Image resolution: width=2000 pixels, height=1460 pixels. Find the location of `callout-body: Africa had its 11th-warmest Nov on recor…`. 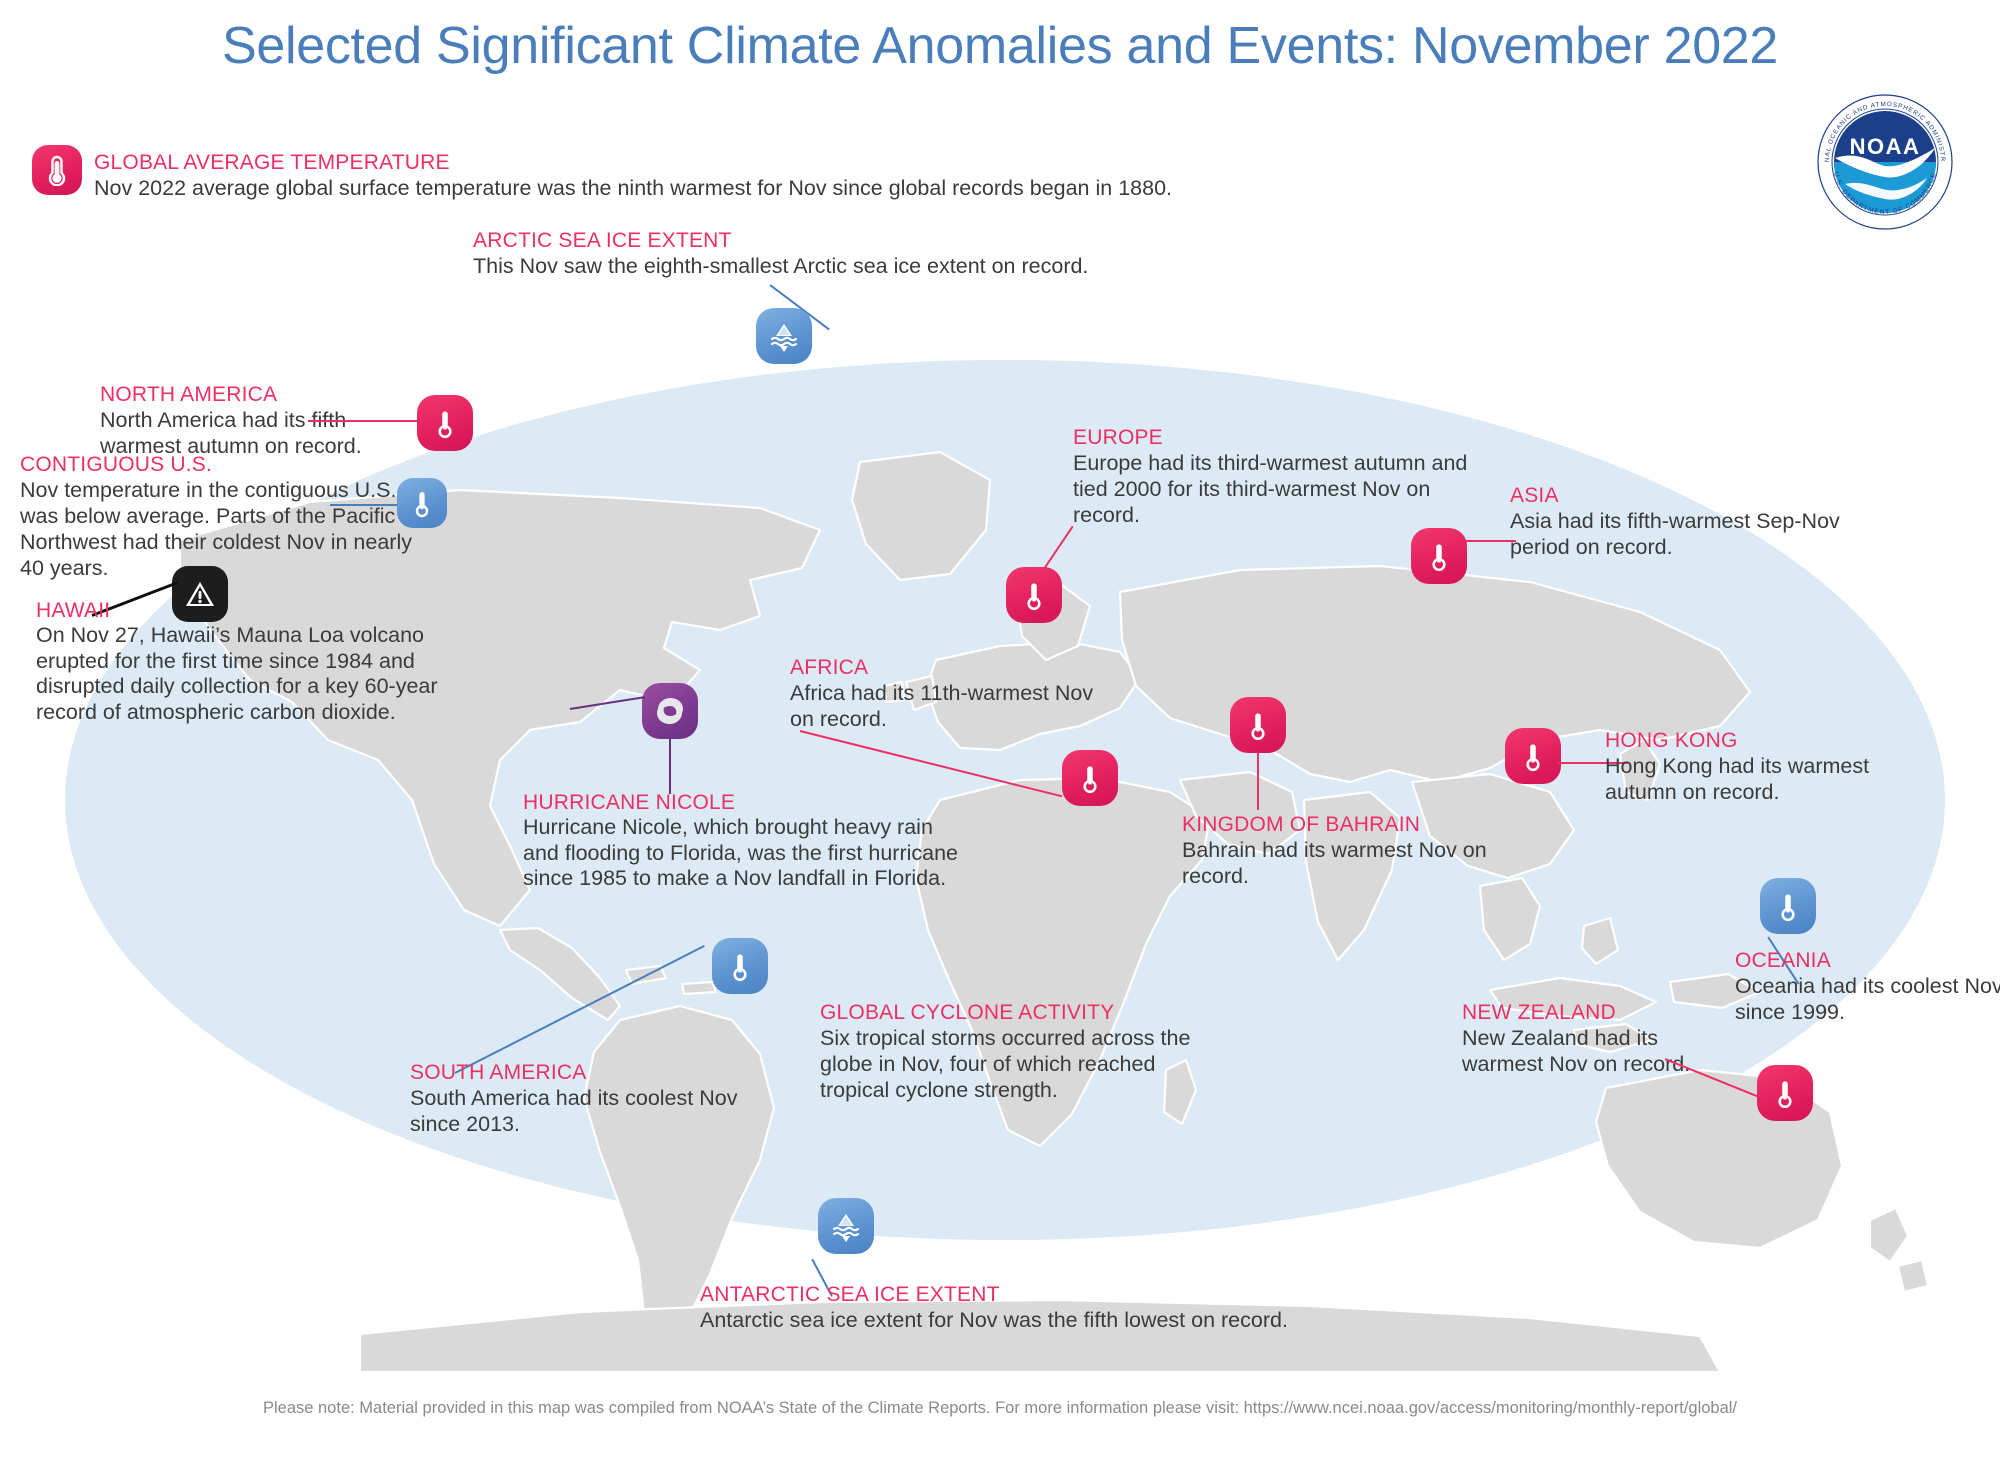

callout-body: Africa had its 11th-warmest Nov on recor… is located at coordinates (942, 706).